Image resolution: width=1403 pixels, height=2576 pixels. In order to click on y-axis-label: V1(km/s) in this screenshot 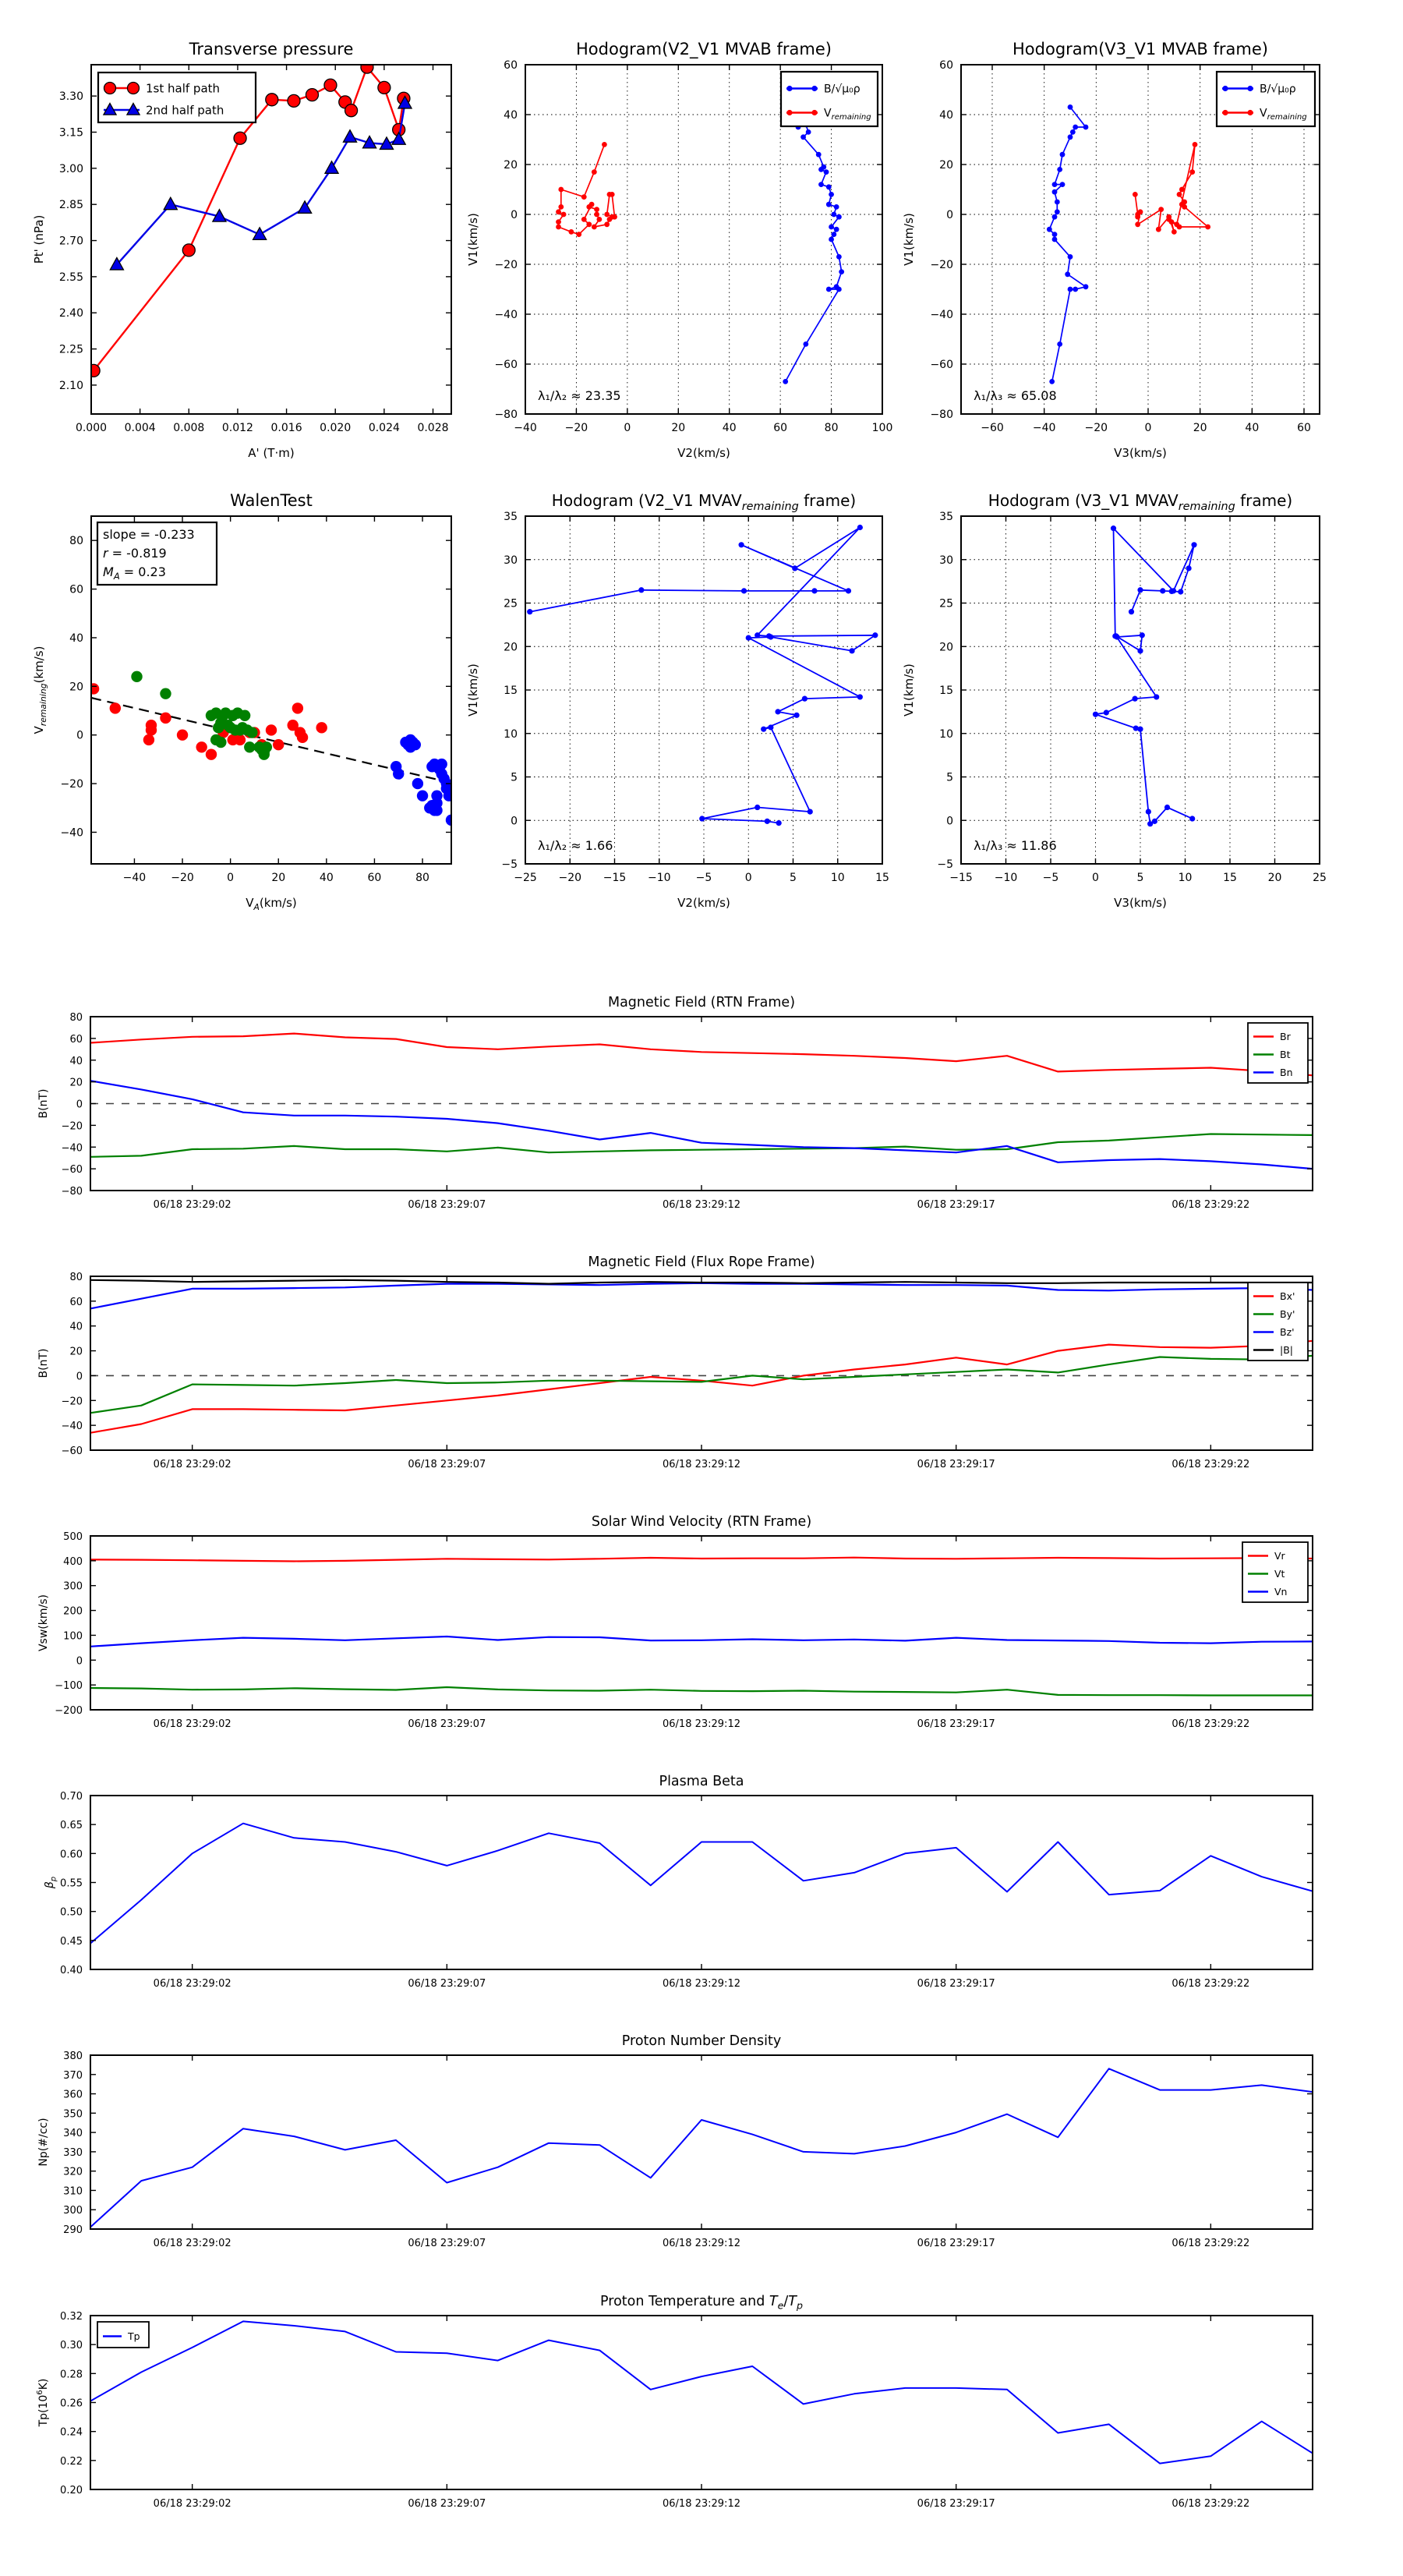, I will do `click(909, 239)`.